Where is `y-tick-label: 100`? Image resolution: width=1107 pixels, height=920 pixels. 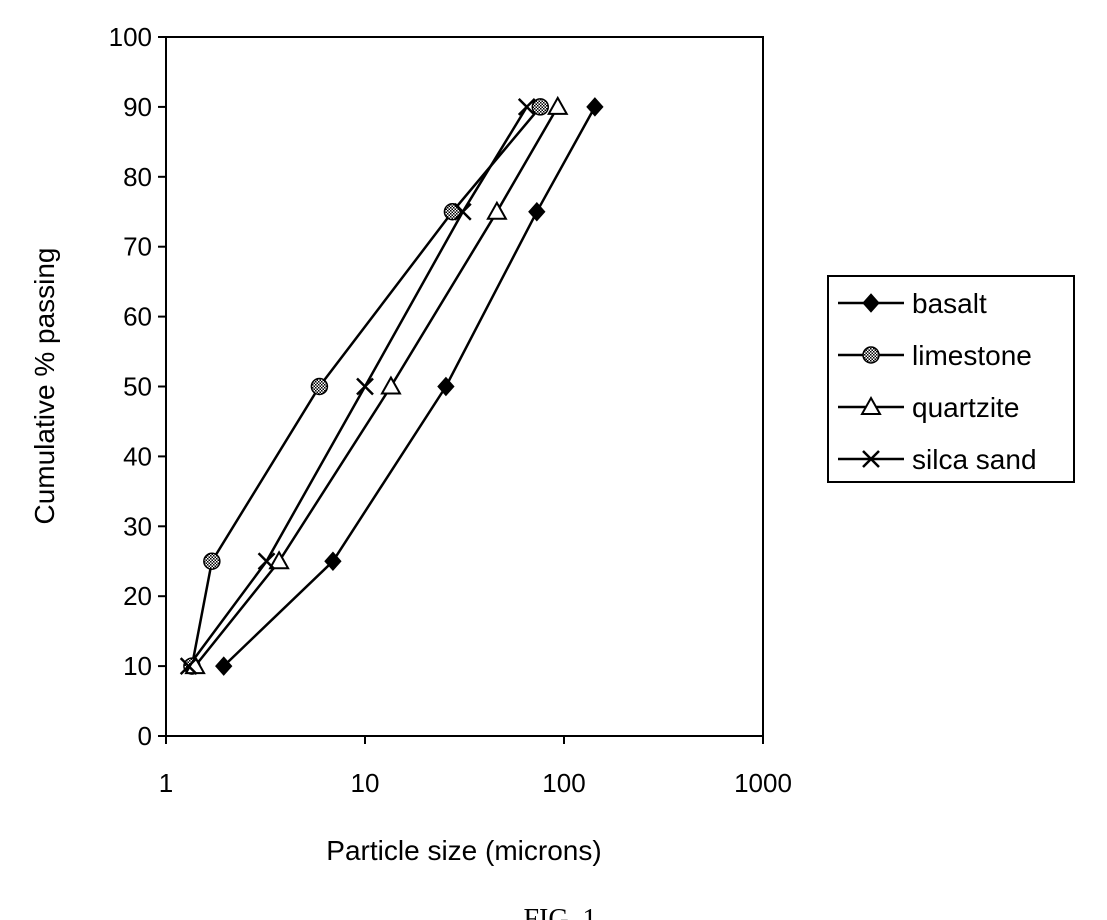 y-tick-label: 100 is located at coordinates (130, 37).